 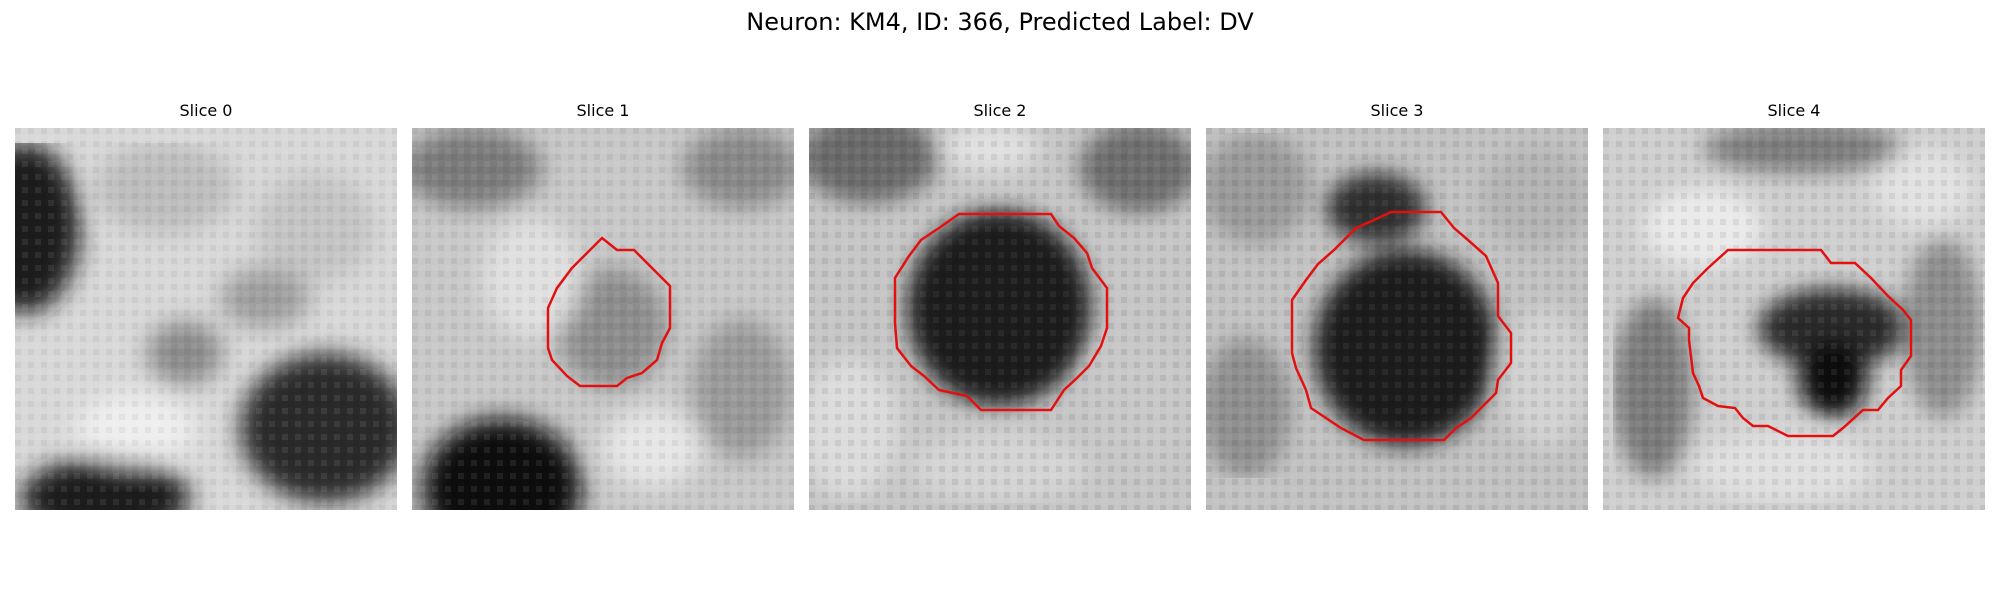 I want to click on slice-title-0: Slice 0, so click(x=206, y=110).